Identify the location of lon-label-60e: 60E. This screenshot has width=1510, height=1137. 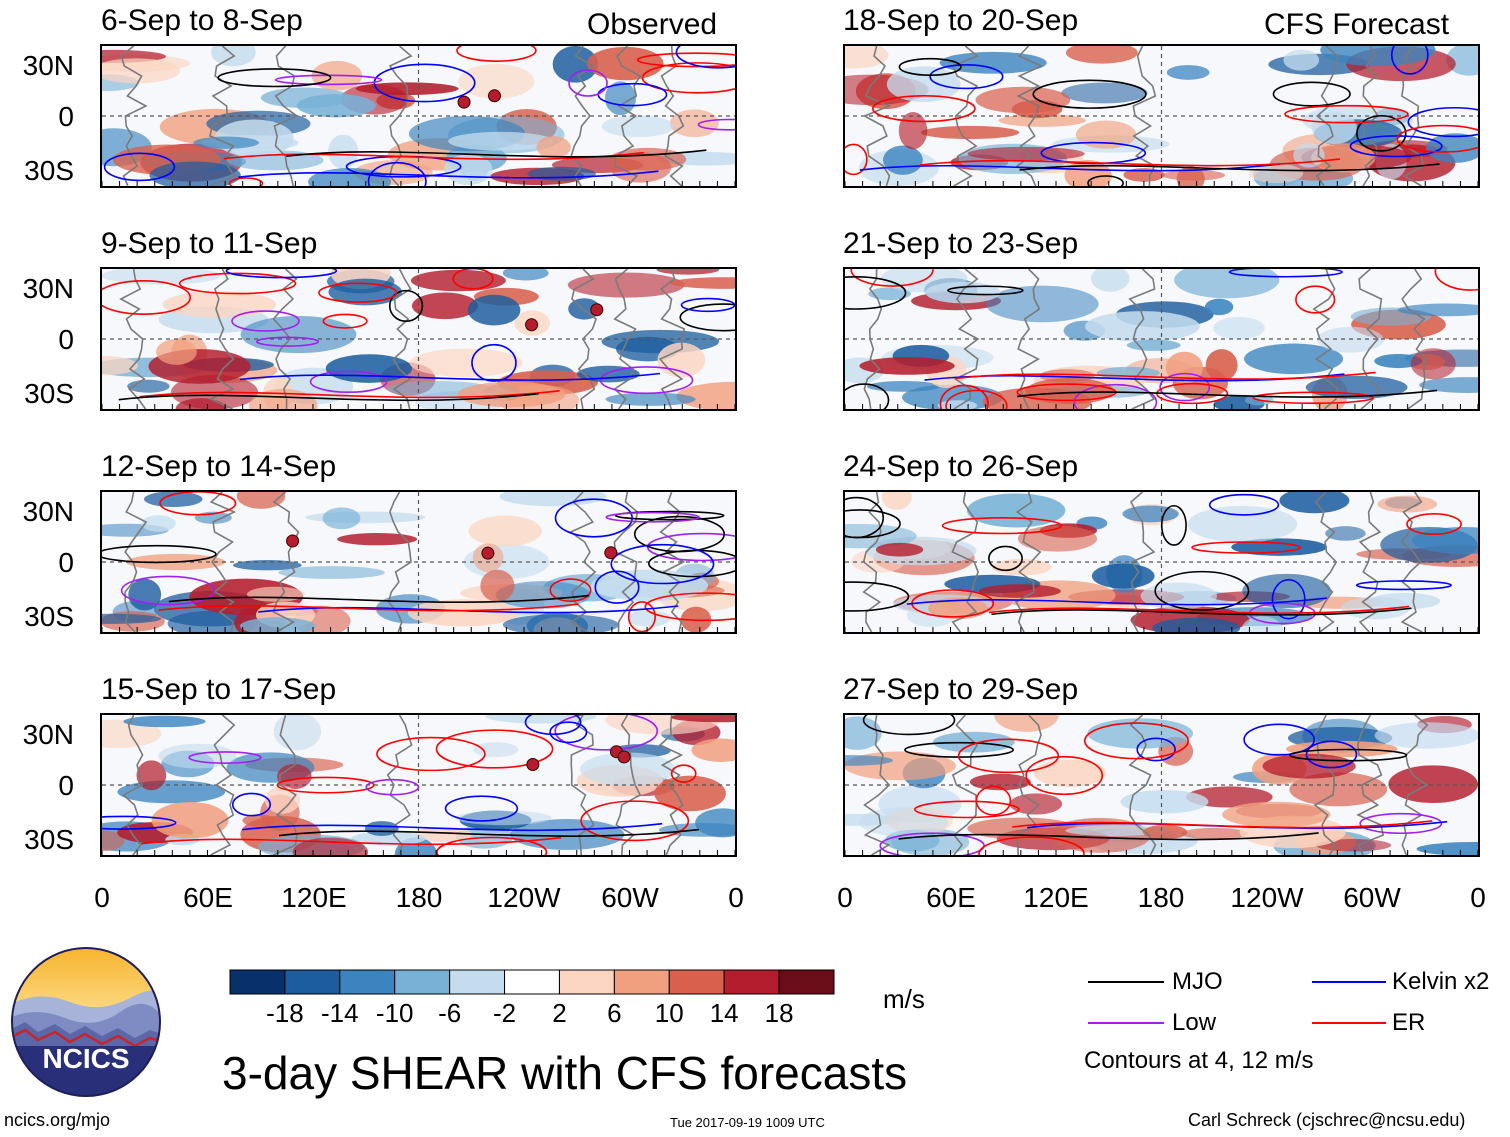
(208, 897).